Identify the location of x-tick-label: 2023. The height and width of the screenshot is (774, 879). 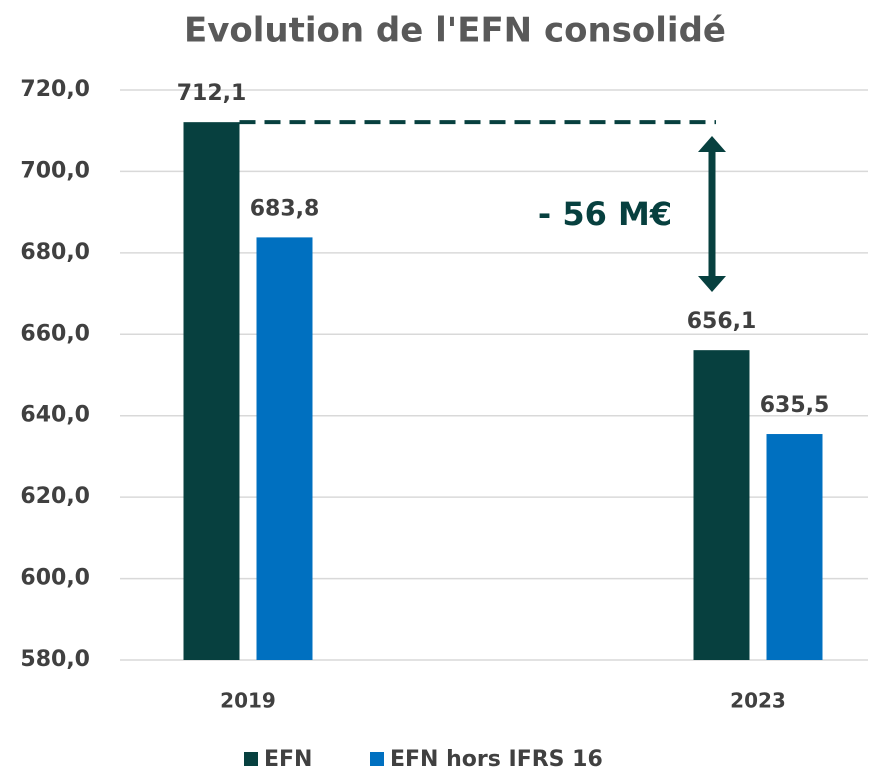
(758, 701).